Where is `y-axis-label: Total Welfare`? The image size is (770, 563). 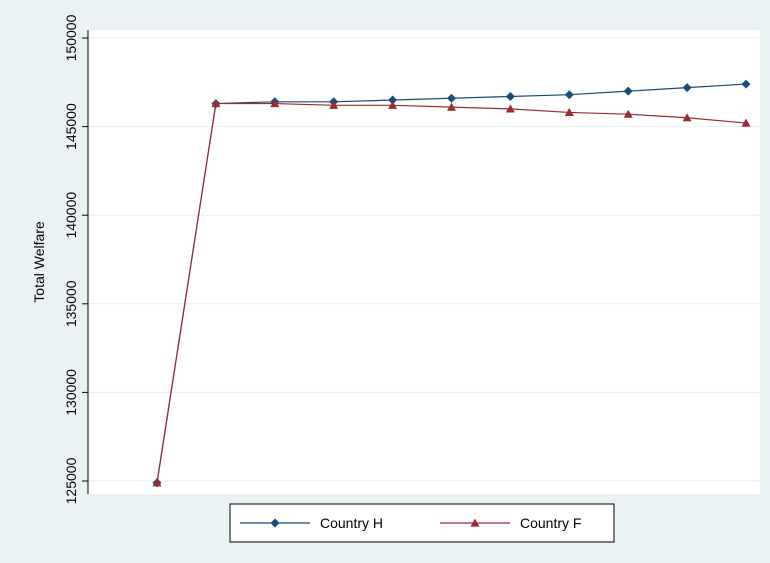
y-axis-label: Total Welfare is located at coordinates (39, 262).